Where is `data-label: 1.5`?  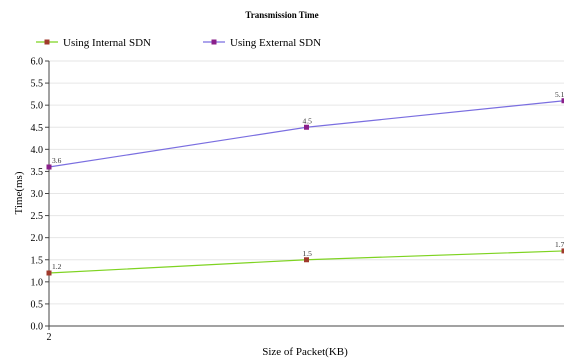
data-label: 1.5 is located at coordinates (308, 253).